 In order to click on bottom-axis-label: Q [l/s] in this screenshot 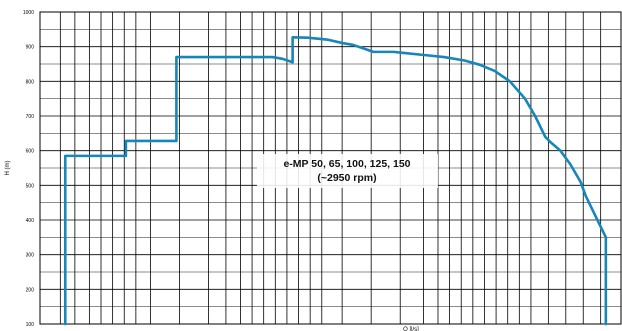, I will do `click(411, 329)`.